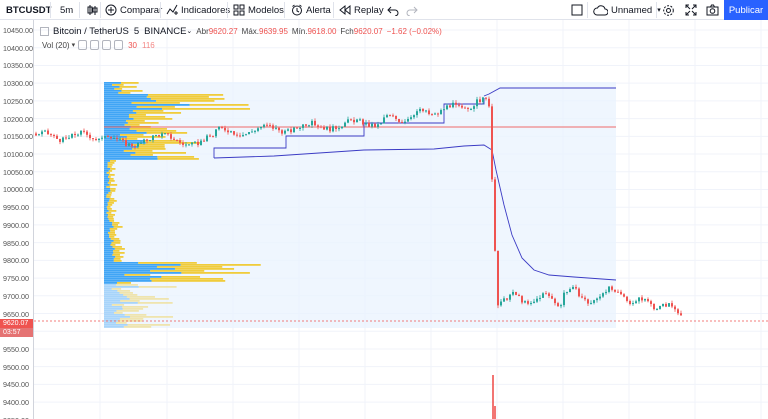  I want to click on compare-button: Comparar, so click(133, 10).